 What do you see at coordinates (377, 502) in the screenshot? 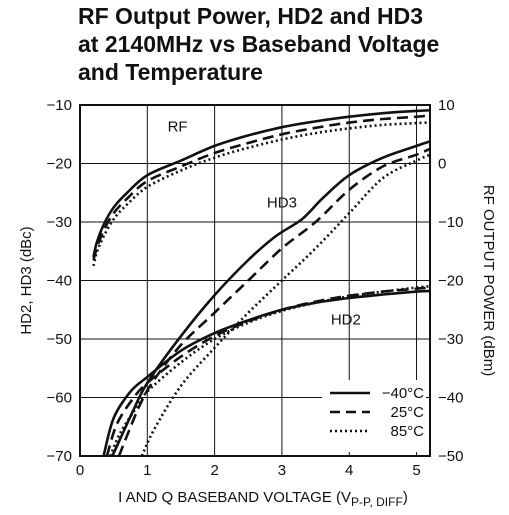
I see `x-axis-label-subscript: P-P, DIFF` at bounding box center [377, 502].